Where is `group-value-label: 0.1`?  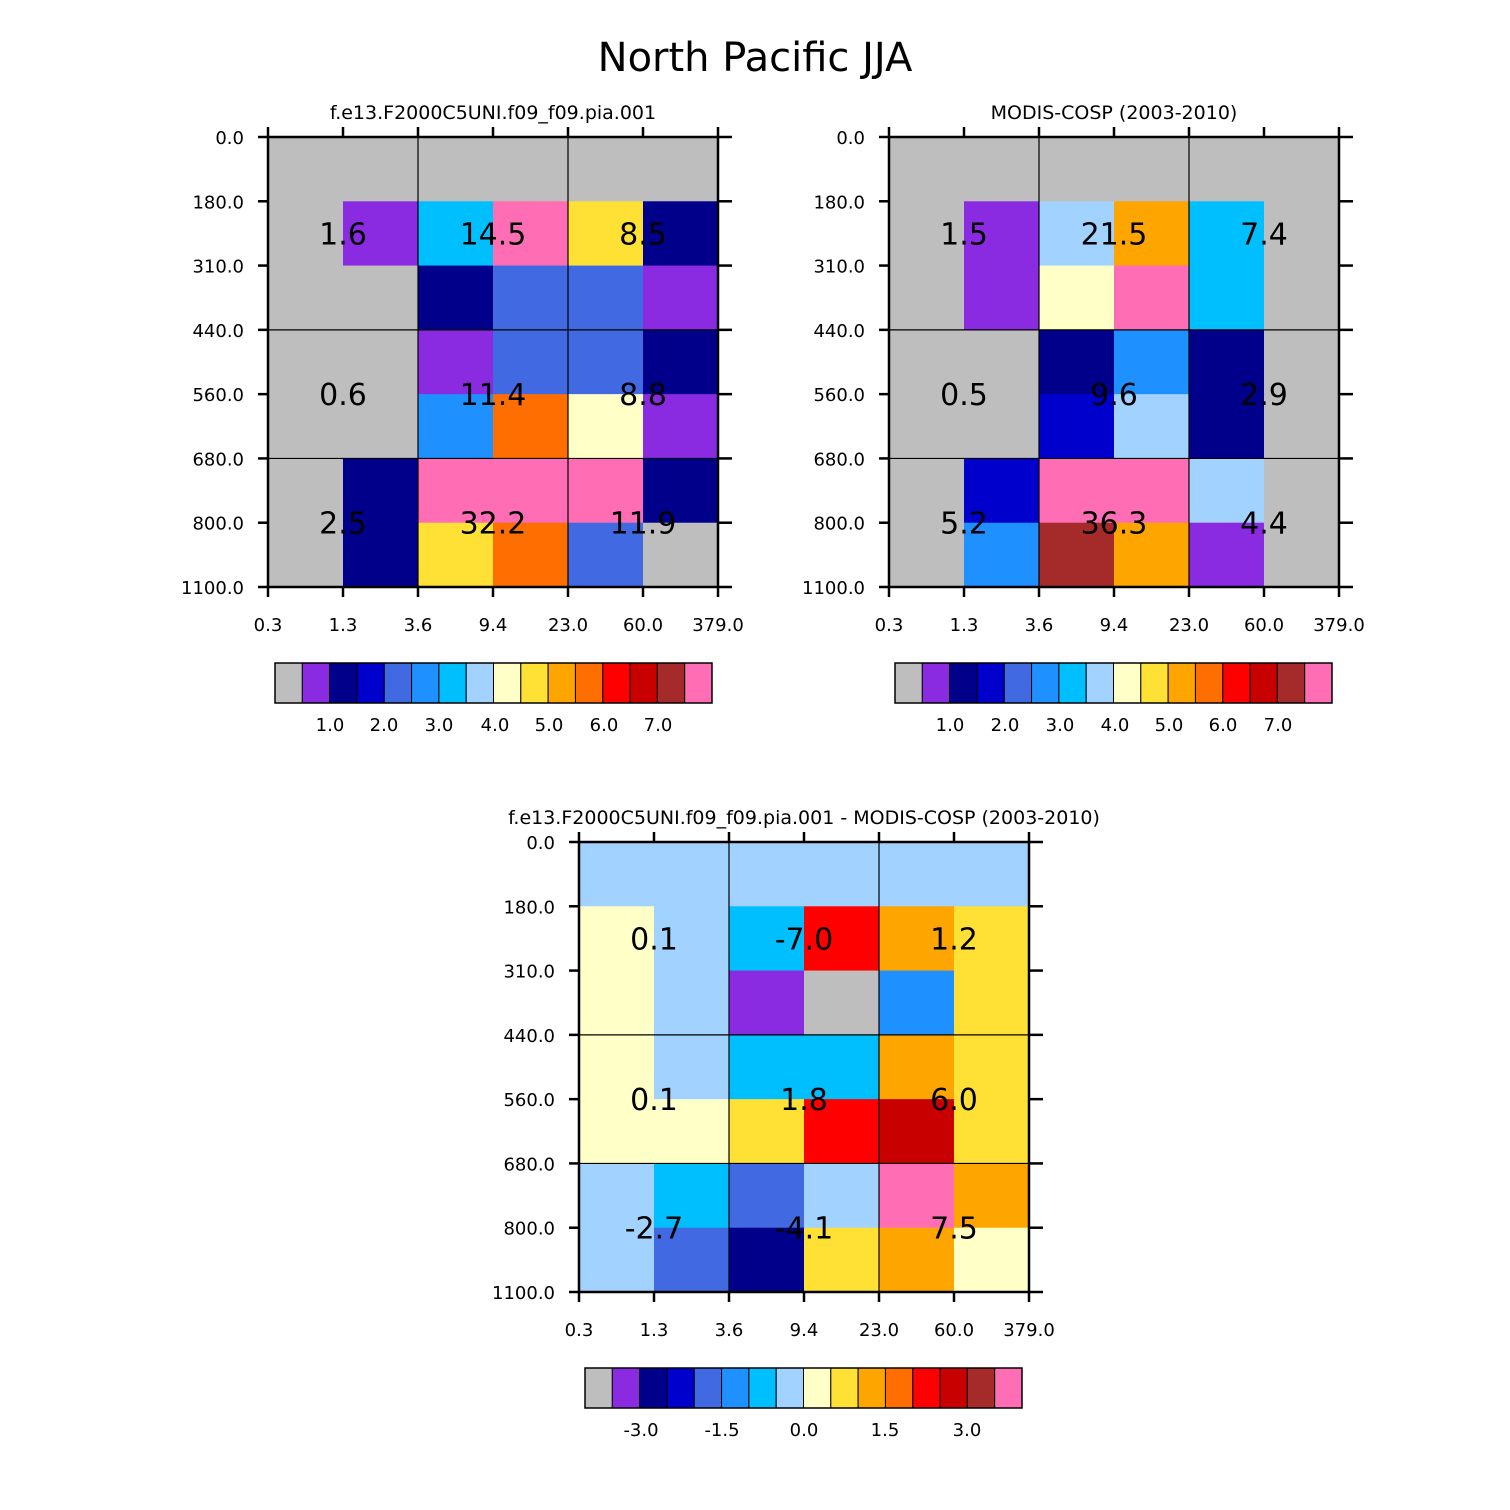
group-value-label: 0.1 is located at coordinates (654, 1100).